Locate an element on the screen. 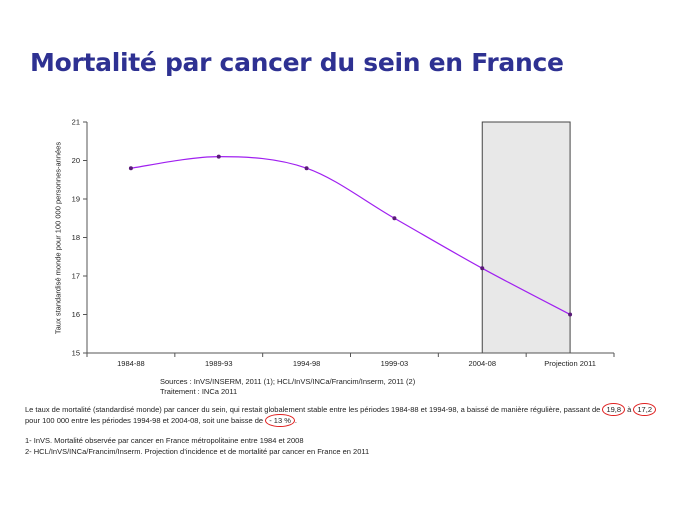 This screenshot has height=517, width=689. x-tick-label: 2004-08 is located at coordinates (482, 363).